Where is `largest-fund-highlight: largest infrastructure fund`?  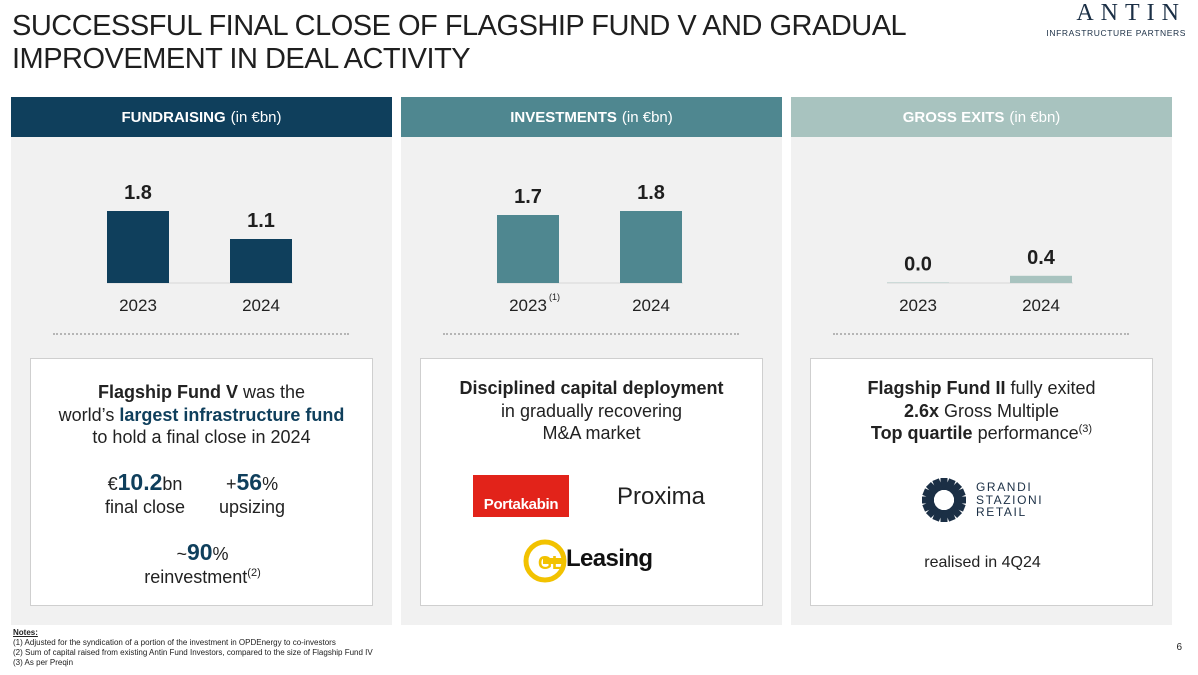 largest-fund-highlight: largest infrastructure fund is located at coordinates (232, 414).